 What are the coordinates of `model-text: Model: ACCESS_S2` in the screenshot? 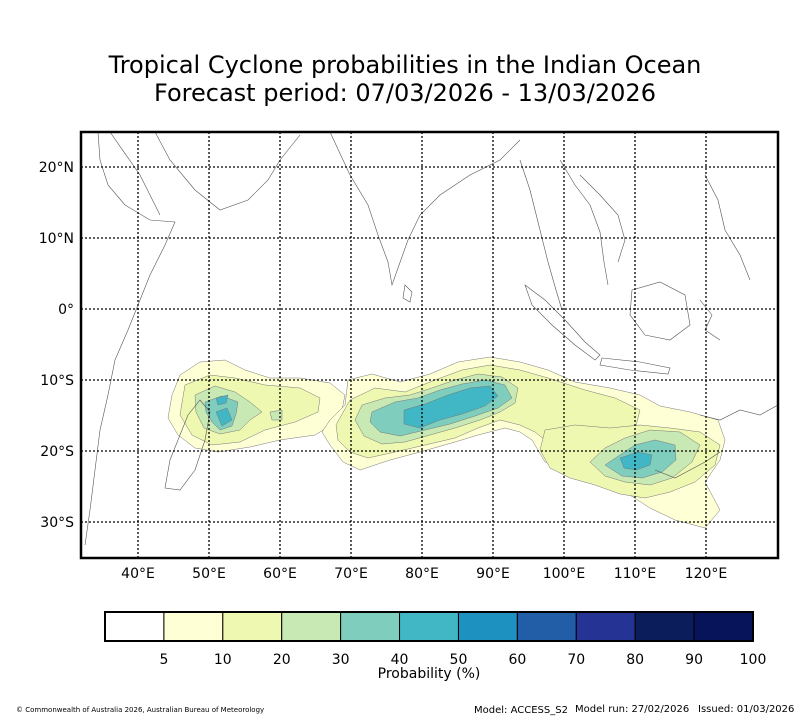 It's located at (521, 710).